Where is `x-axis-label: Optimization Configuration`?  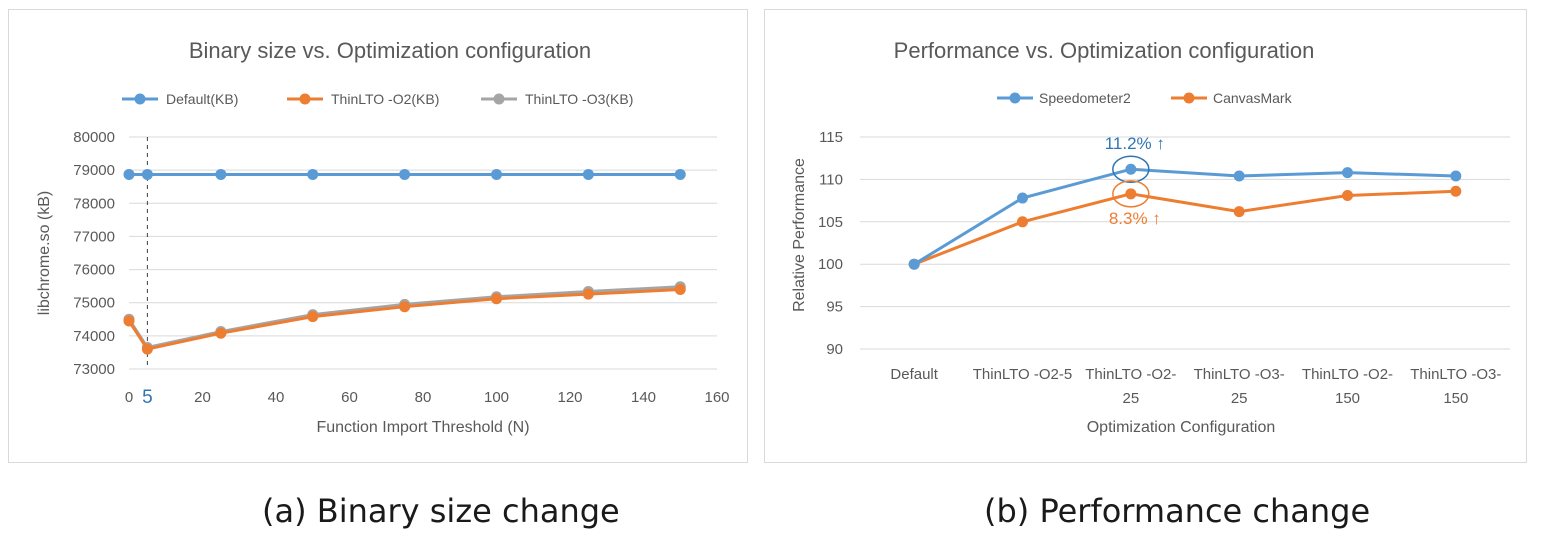 x-axis-label: Optimization Configuration is located at coordinates (1181, 427).